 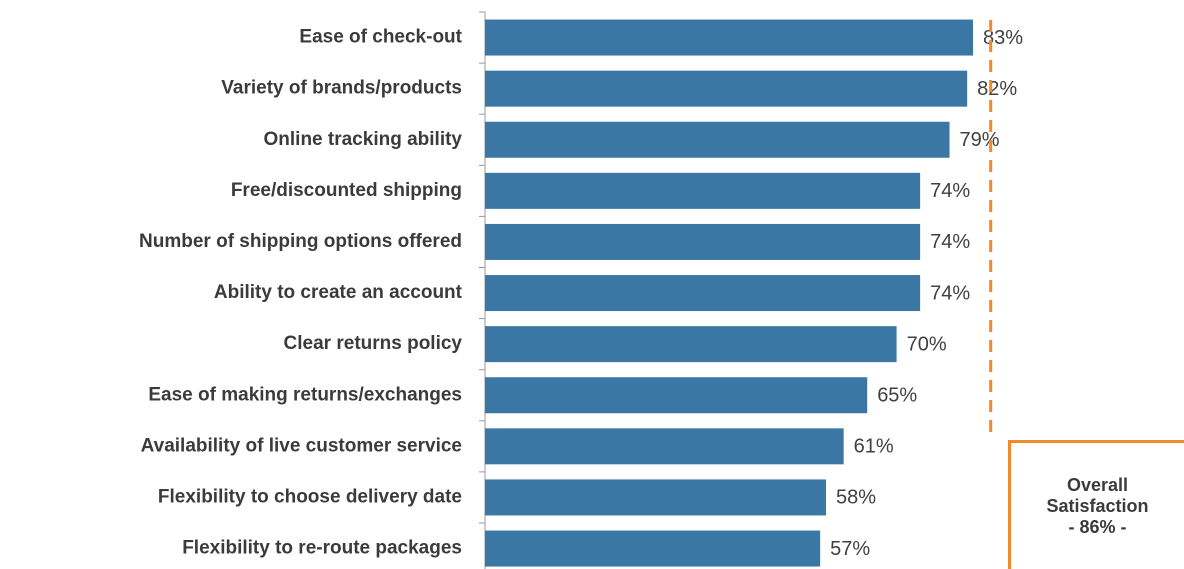 I want to click on category-label: Free/discounted shipping, so click(x=346, y=190).